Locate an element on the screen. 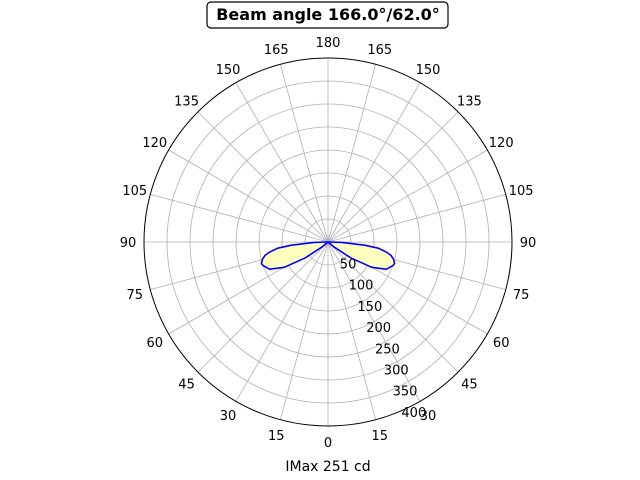 This screenshot has height=480, width=640. radial-tick-labels: 50 100 150 200 250 300 350 400 is located at coordinates (383, 339).